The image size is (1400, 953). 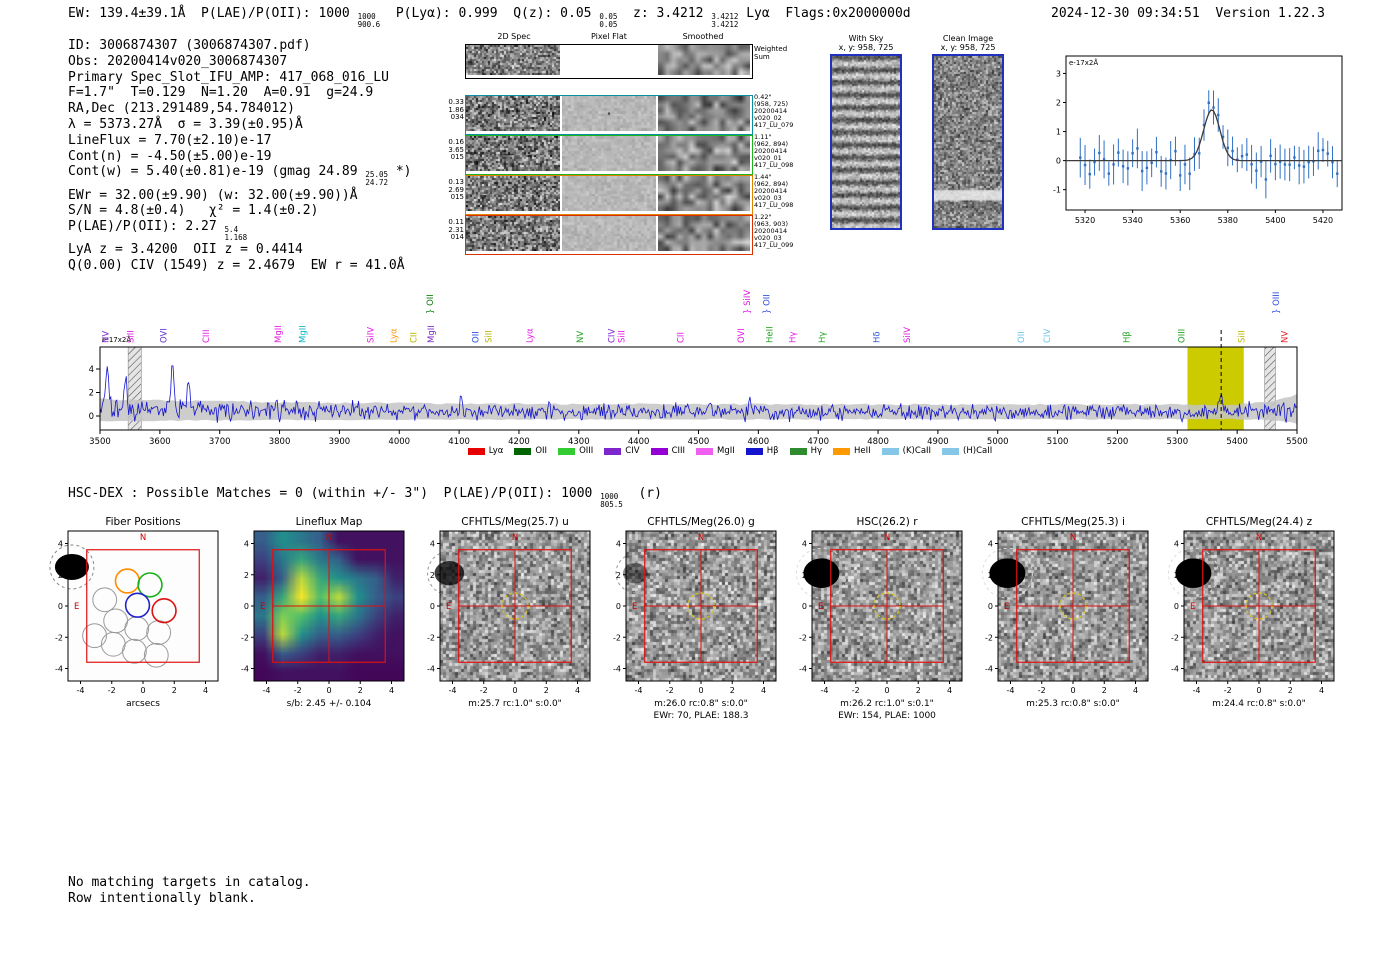 I want to click on line-marker-hβ: Hβ, so click(x=1127, y=337).